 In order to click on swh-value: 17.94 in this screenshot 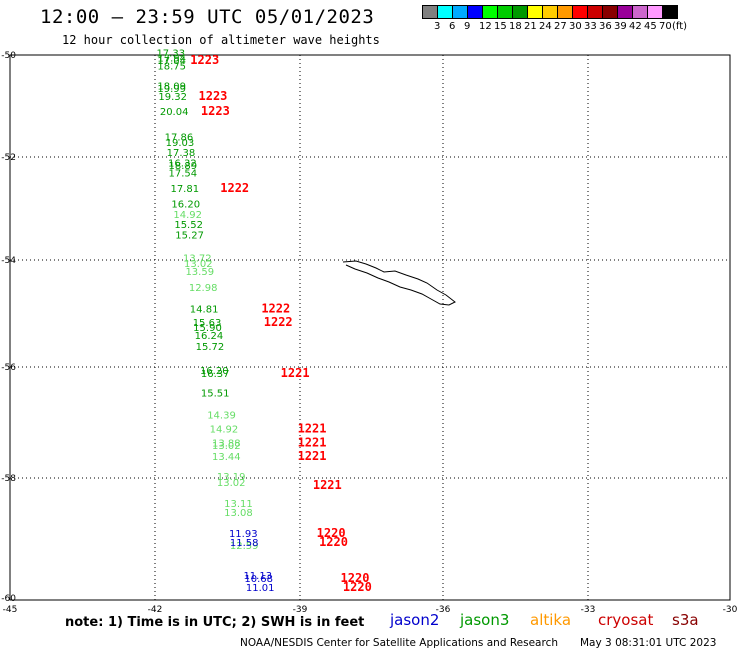, I will do `click(171, 59)`.